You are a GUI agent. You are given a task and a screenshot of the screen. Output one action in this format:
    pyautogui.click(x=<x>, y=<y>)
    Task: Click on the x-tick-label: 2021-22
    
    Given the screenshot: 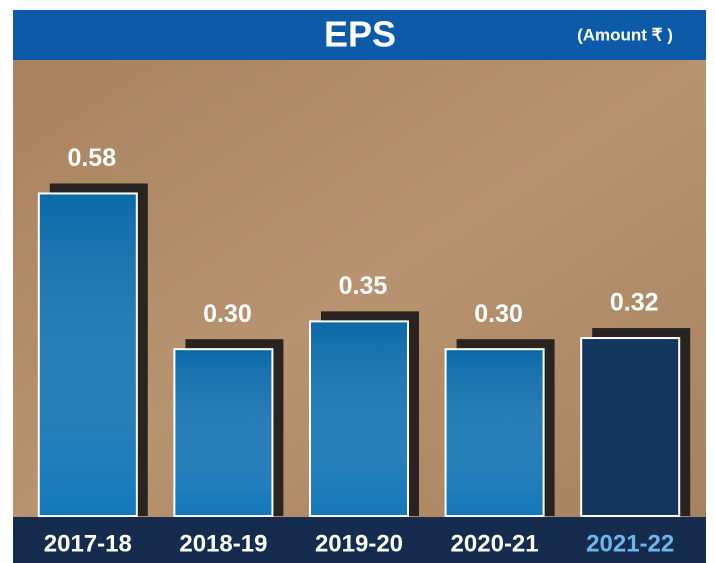 What is the action you would take?
    pyautogui.click(x=630, y=543)
    